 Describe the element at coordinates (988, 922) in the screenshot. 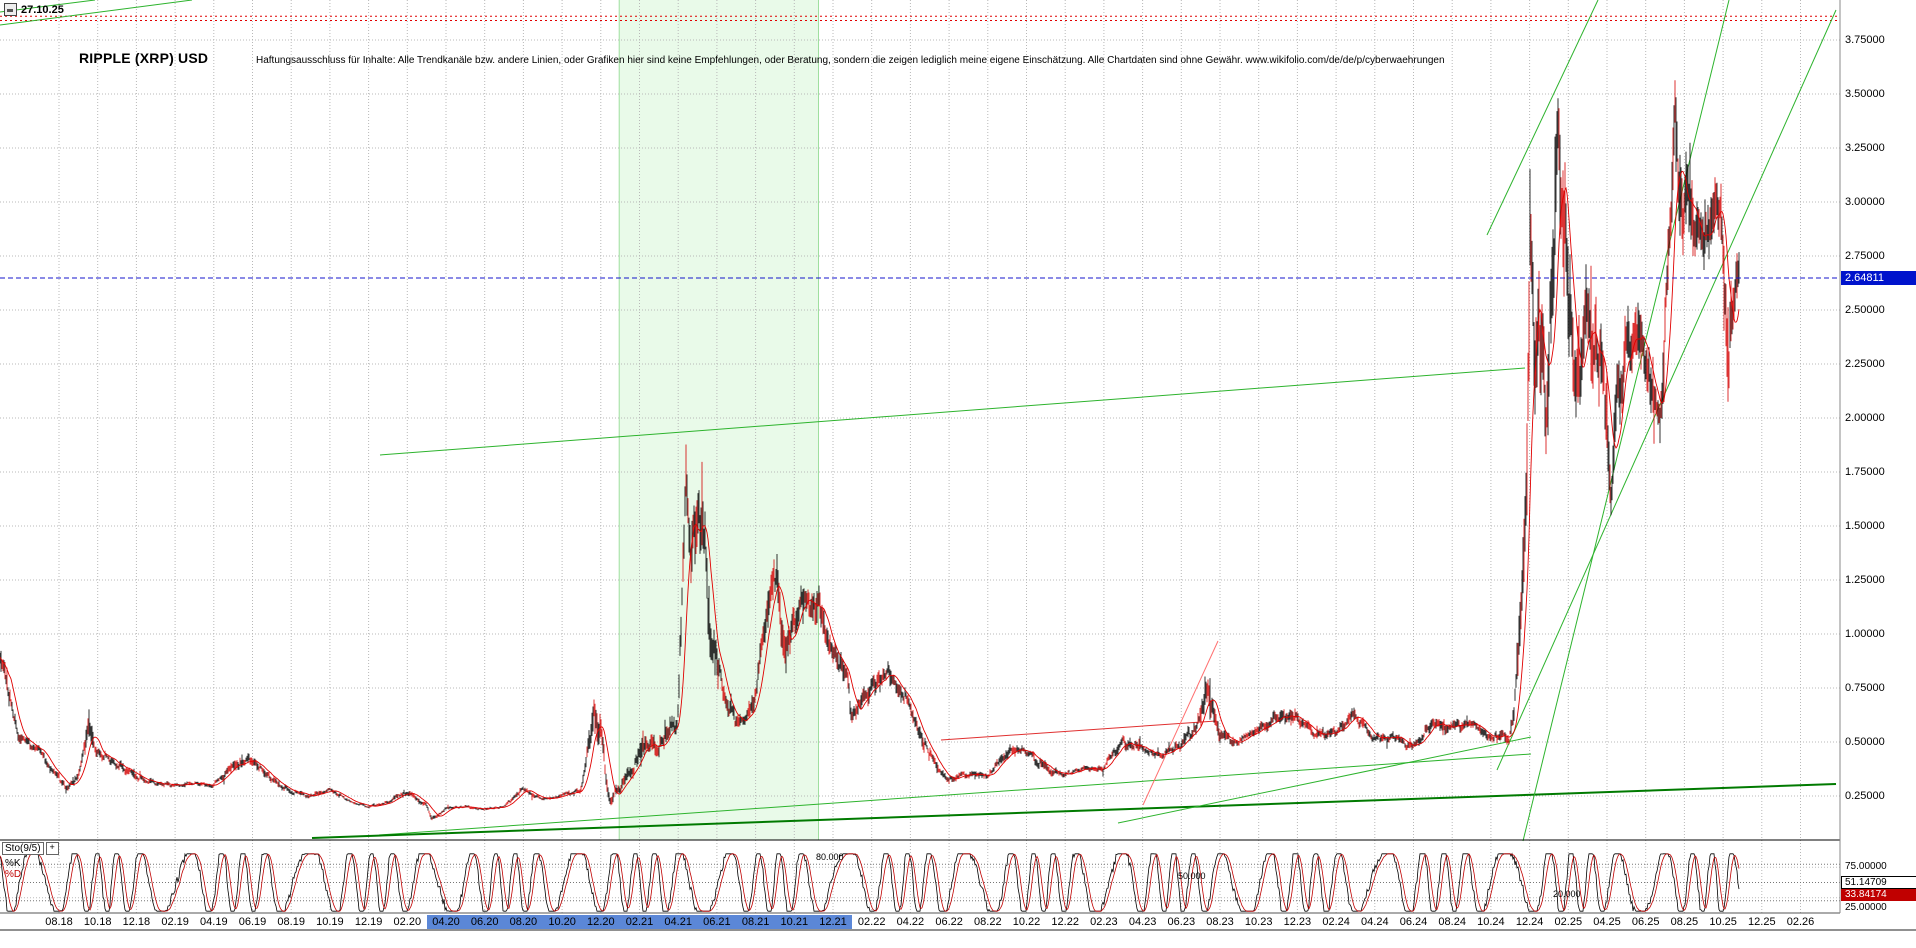

I see `date-axis-label: 08.22` at that location.